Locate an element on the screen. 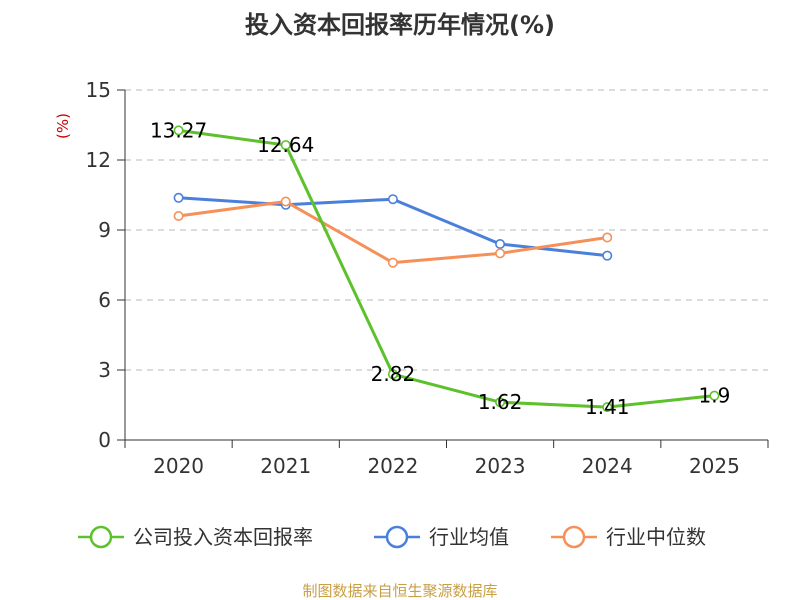  data-label-2024: 1.41 is located at coordinates (607, 407).